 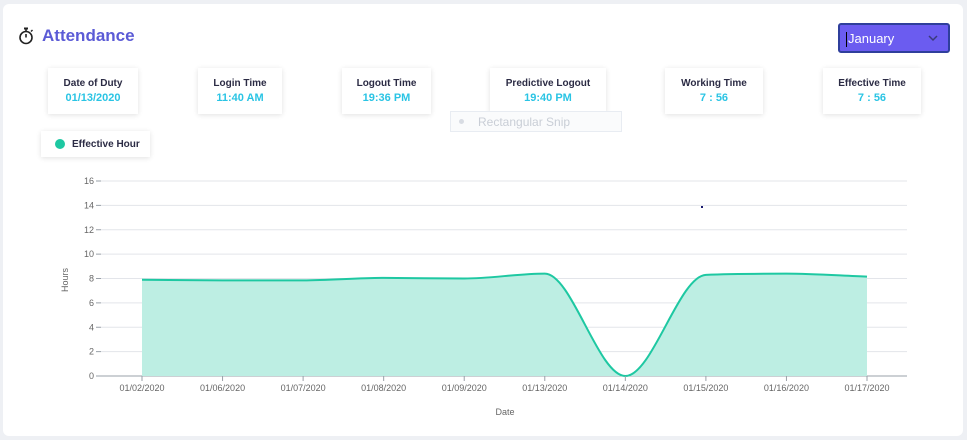 I want to click on snip-label: Rectangular Snip, so click(x=524, y=121).